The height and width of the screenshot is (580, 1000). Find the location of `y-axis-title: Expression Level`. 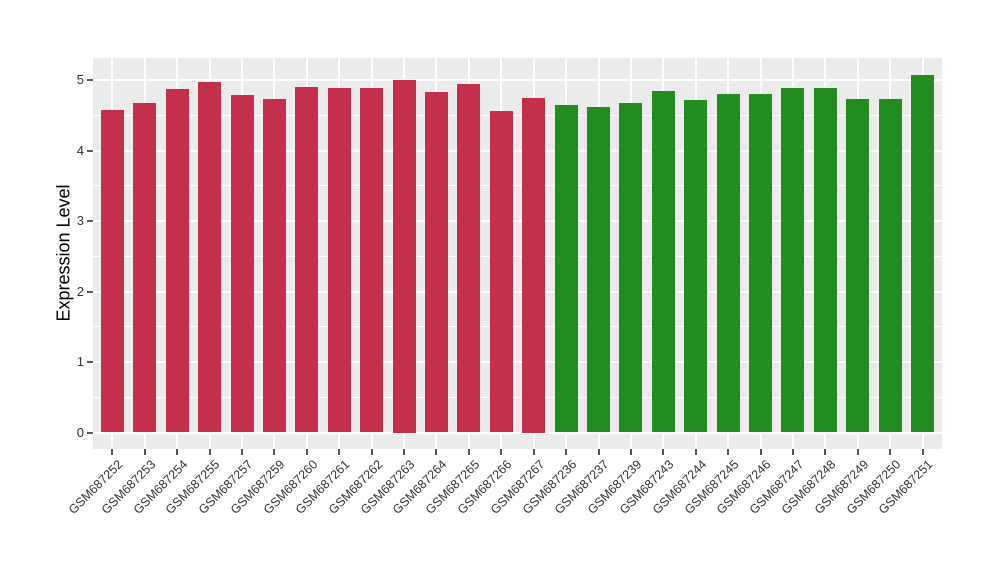

y-axis-title: Expression Level is located at coordinates (63, 253).